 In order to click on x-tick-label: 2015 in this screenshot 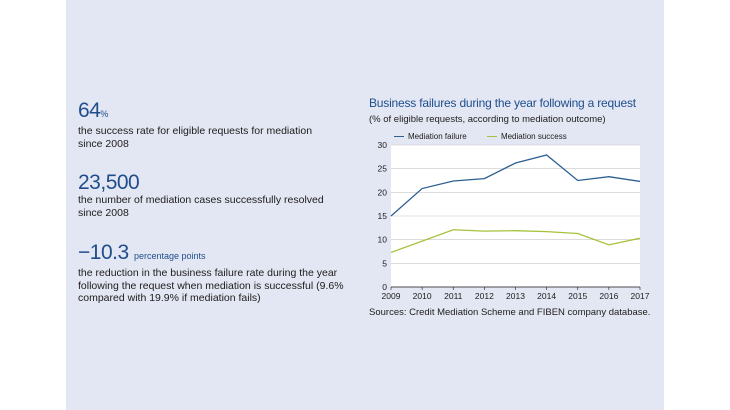, I will do `click(577, 296)`.